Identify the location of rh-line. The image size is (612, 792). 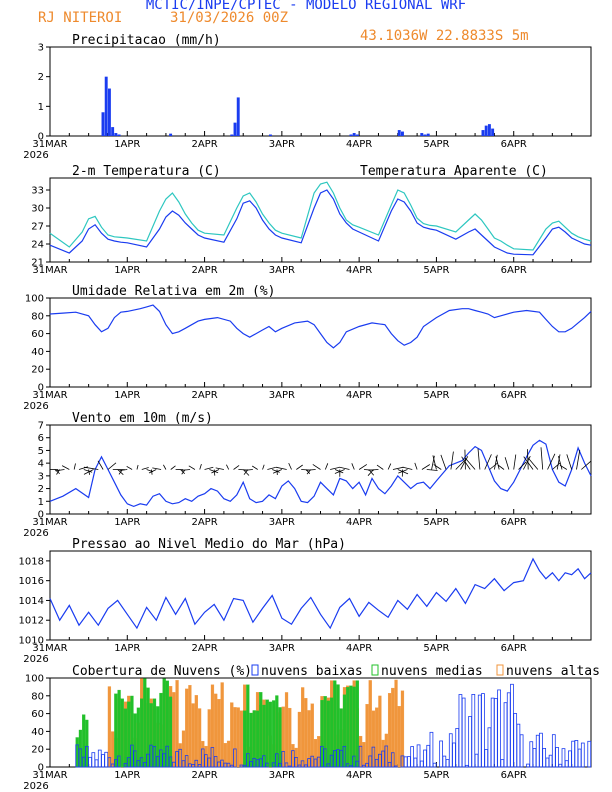
(320, 326).